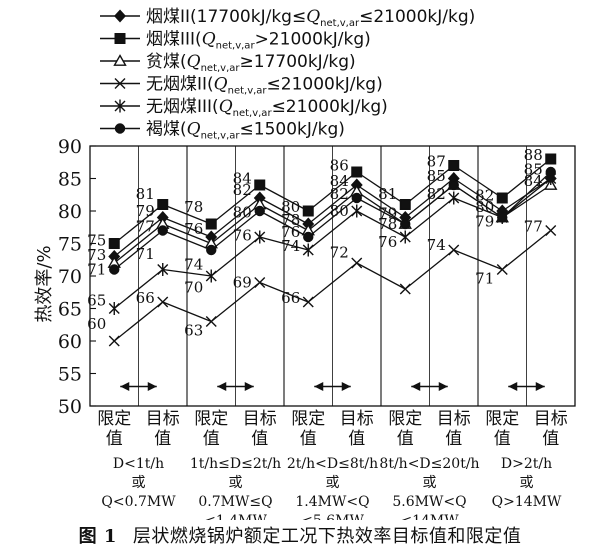 The height and width of the screenshot is (553, 600). What do you see at coordinates (97, 536) in the screenshot?
I see `figure-number: 图 1` at bounding box center [97, 536].